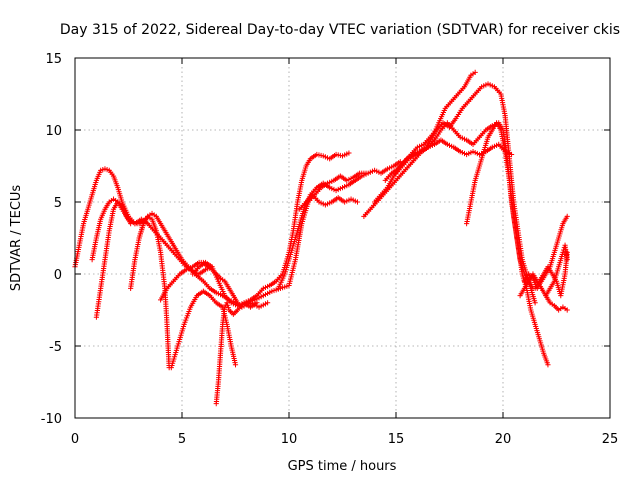  What do you see at coordinates (396, 439) in the screenshot?
I see `x-tick-label: 15` at bounding box center [396, 439].